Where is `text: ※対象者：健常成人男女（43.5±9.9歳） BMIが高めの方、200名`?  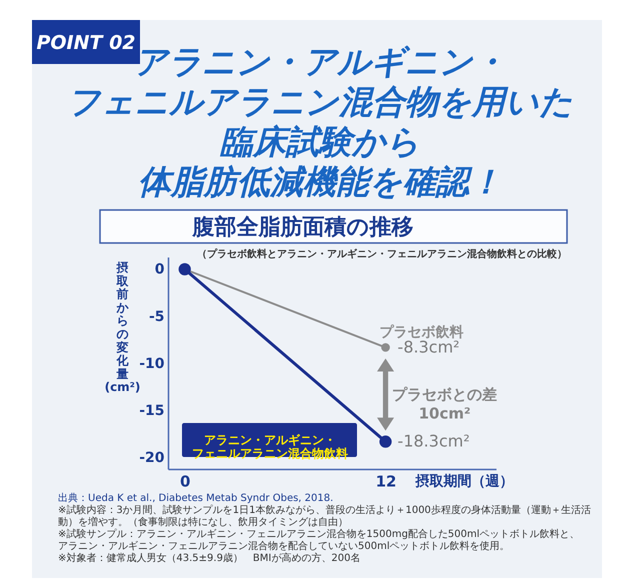
text: ※対象者：健常成人男女（43.5±9.9歳） BMIが高めの方、200名 is located at coordinates (209, 558).